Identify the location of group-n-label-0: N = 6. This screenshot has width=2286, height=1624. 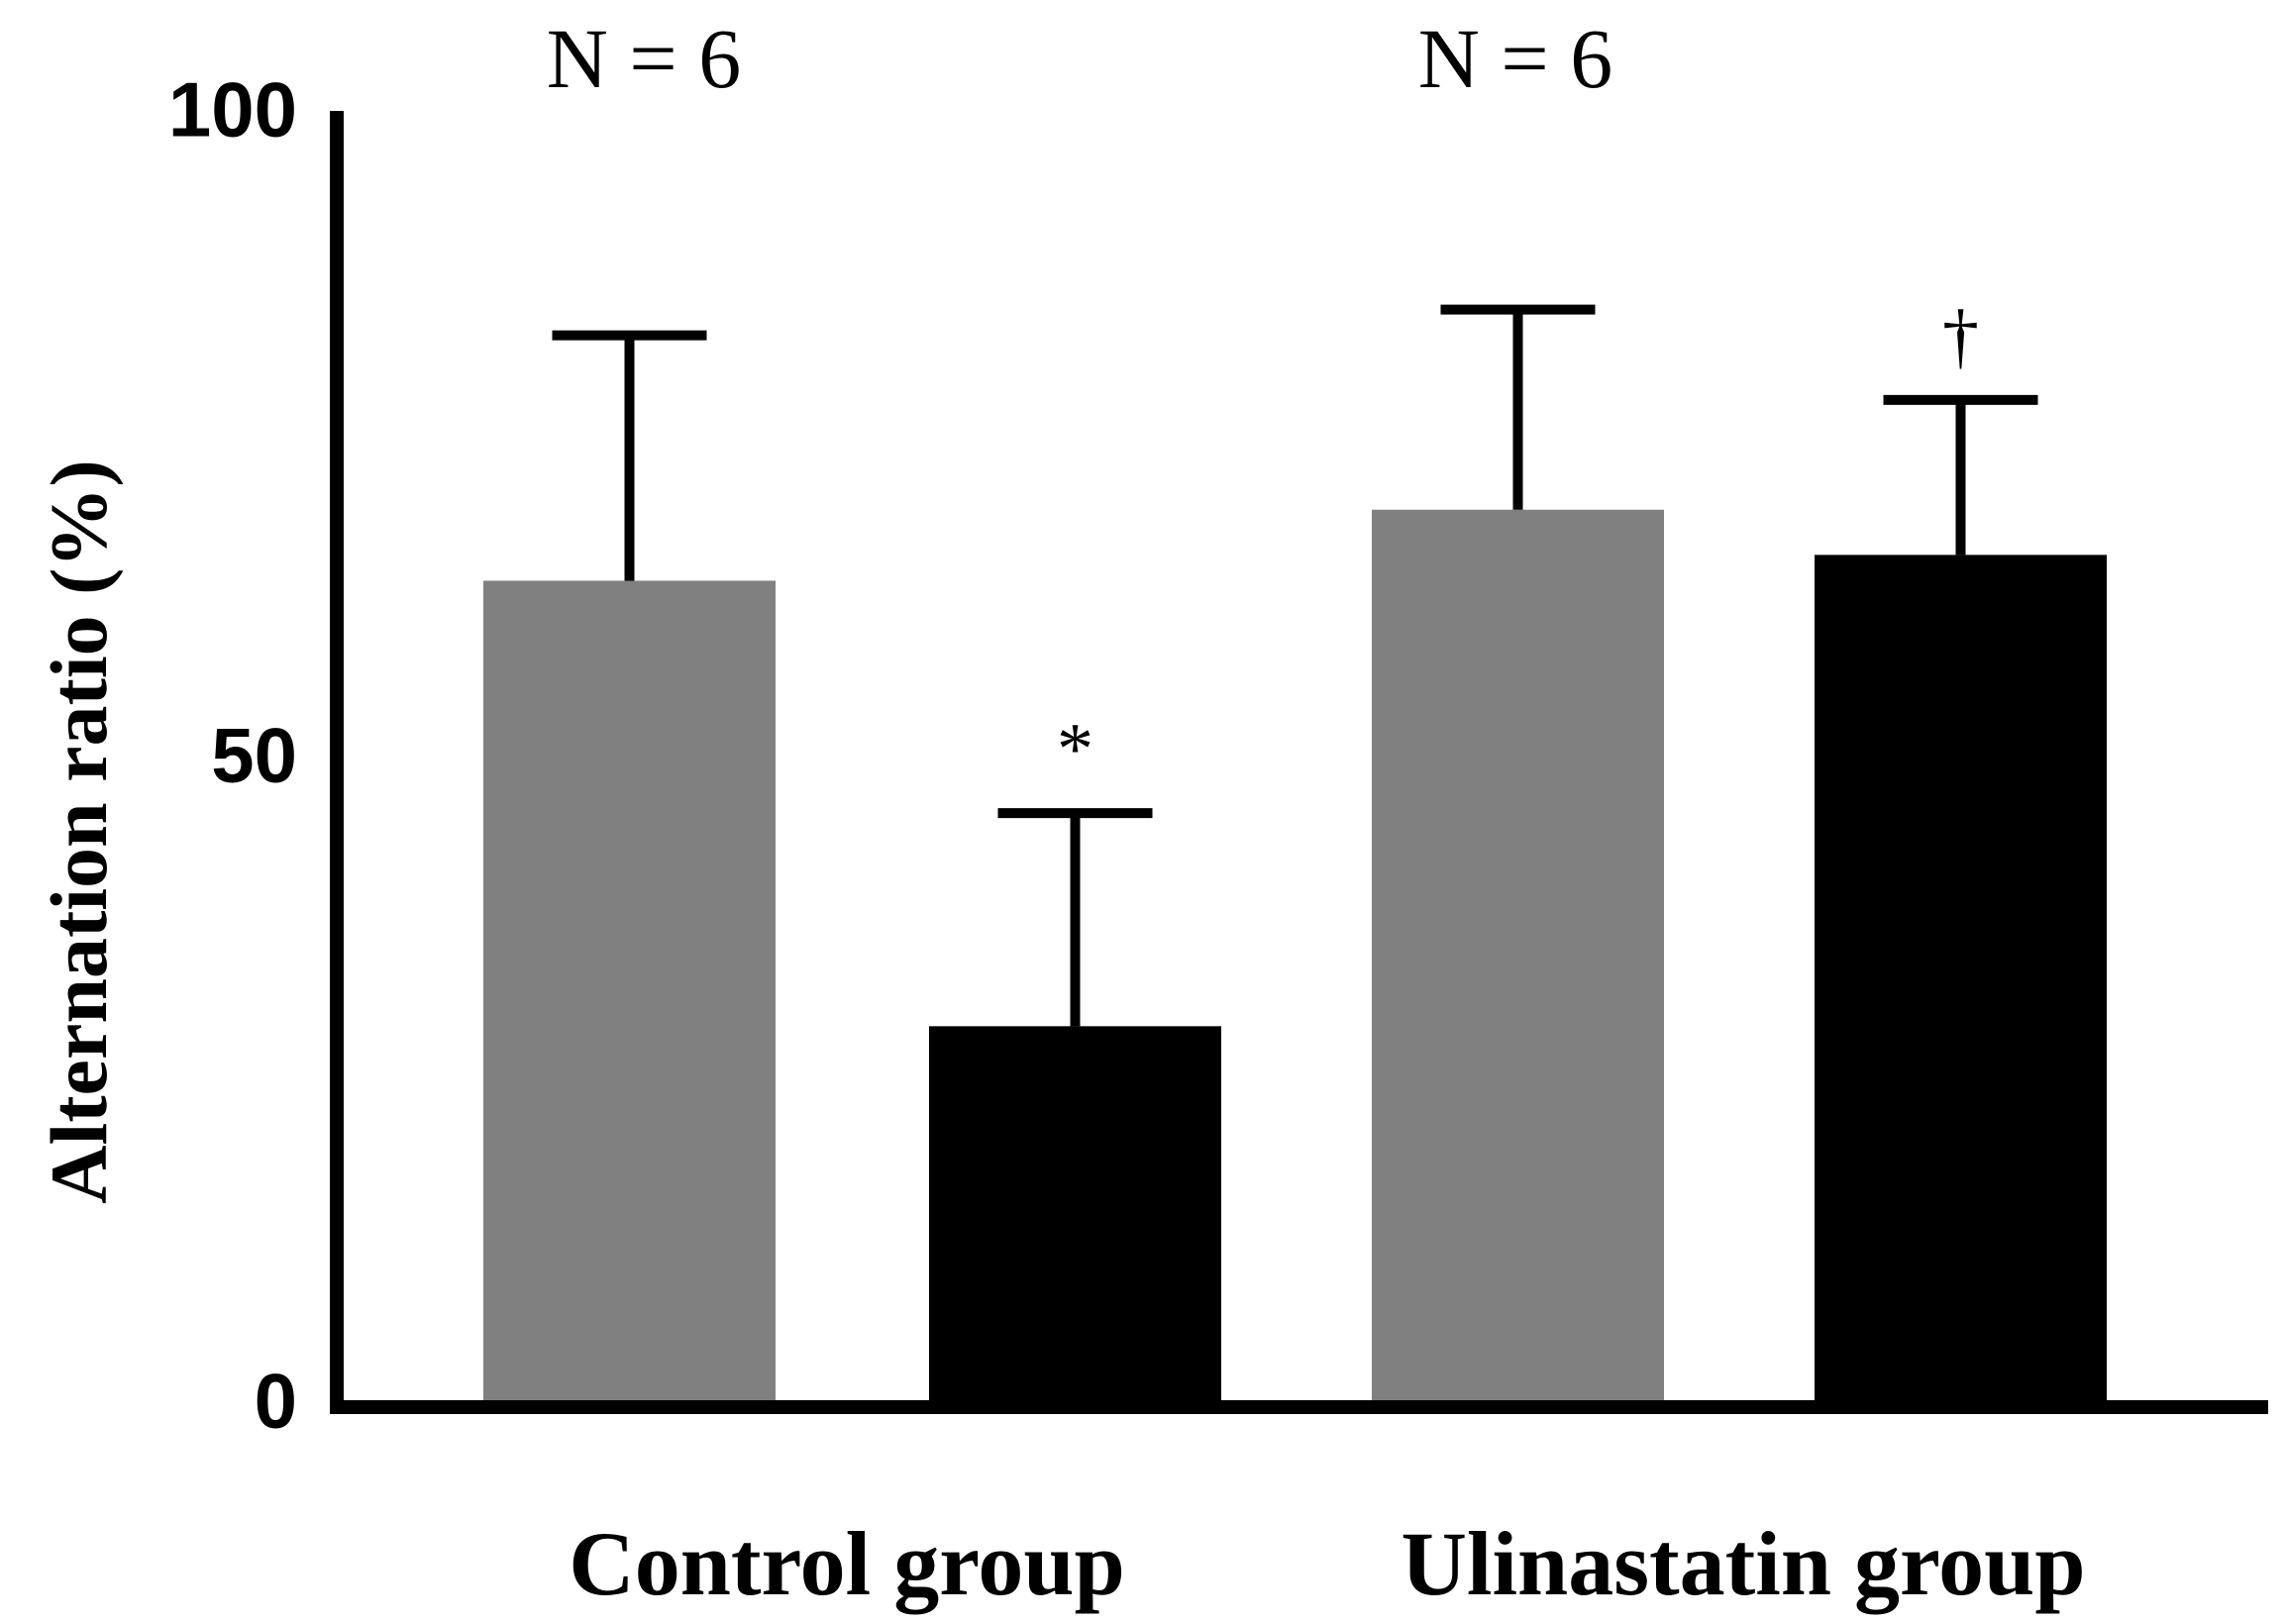
(644, 58).